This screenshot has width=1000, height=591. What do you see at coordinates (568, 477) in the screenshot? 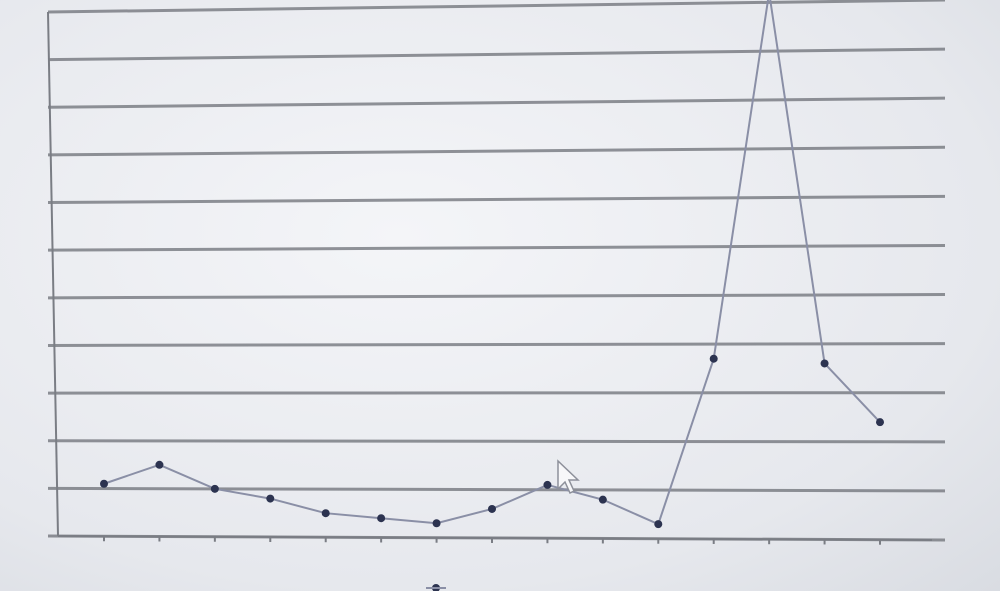
I see `mouse-cursor-icon` at bounding box center [568, 477].